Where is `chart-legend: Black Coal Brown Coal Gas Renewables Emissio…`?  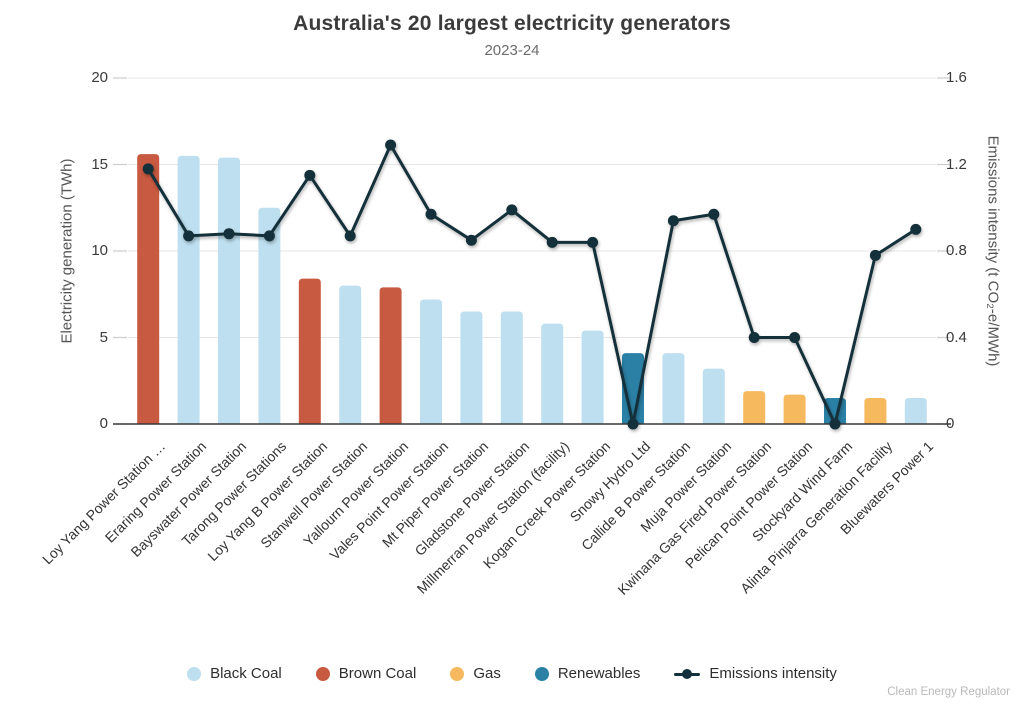
chart-legend: Black Coal Brown Coal Gas Renewables Emissio… is located at coordinates (512, 673).